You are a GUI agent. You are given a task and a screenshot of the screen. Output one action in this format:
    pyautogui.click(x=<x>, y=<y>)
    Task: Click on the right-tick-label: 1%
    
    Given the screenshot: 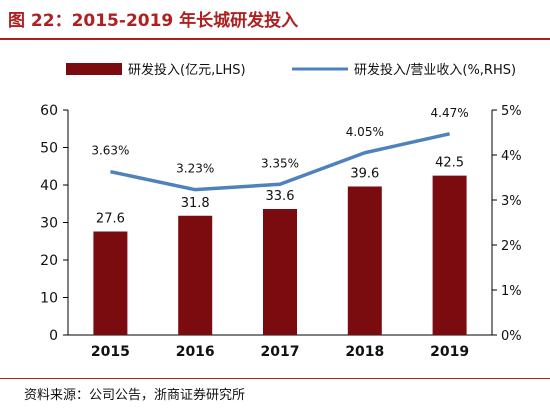 What is the action you would take?
    pyautogui.click(x=511, y=291)
    